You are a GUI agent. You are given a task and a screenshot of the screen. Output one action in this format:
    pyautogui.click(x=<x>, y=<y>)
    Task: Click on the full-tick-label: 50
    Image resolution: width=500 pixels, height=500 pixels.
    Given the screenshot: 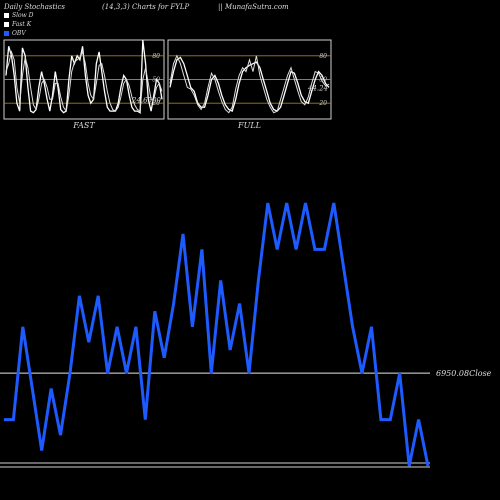 What is the action you would take?
    pyautogui.click(x=323, y=80)
    